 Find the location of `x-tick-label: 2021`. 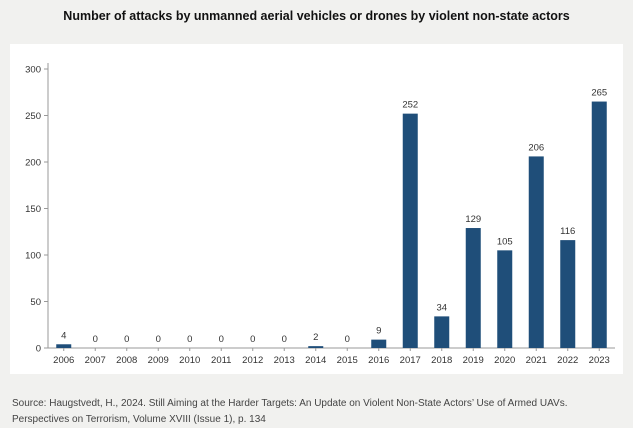

x-tick-label: 2021 is located at coordinates (536, 360).